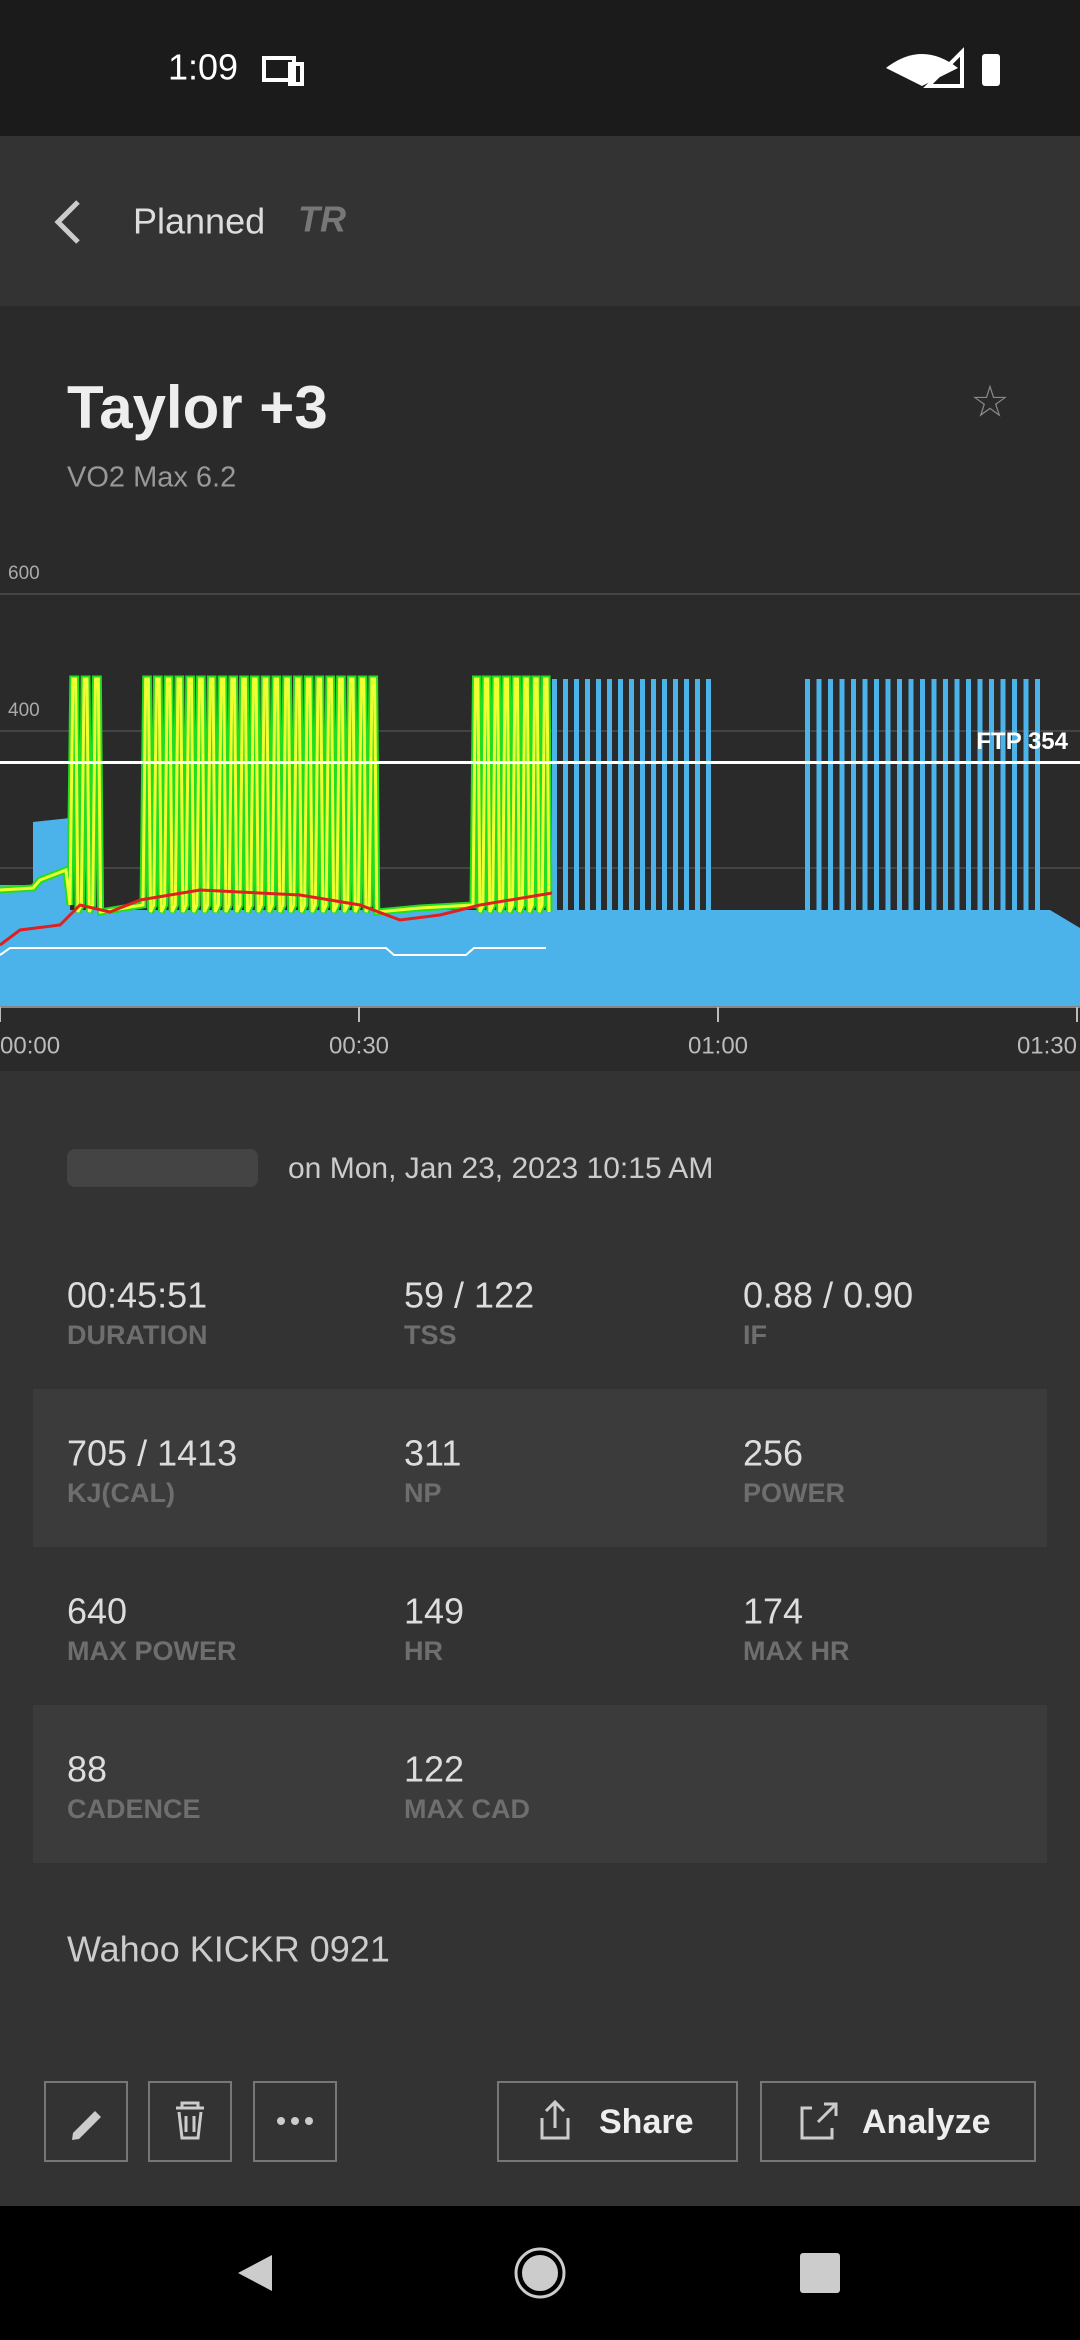 The width and height of the screenshot is (1080, 2340). I want to click on nav-back, so click(255, 2273).